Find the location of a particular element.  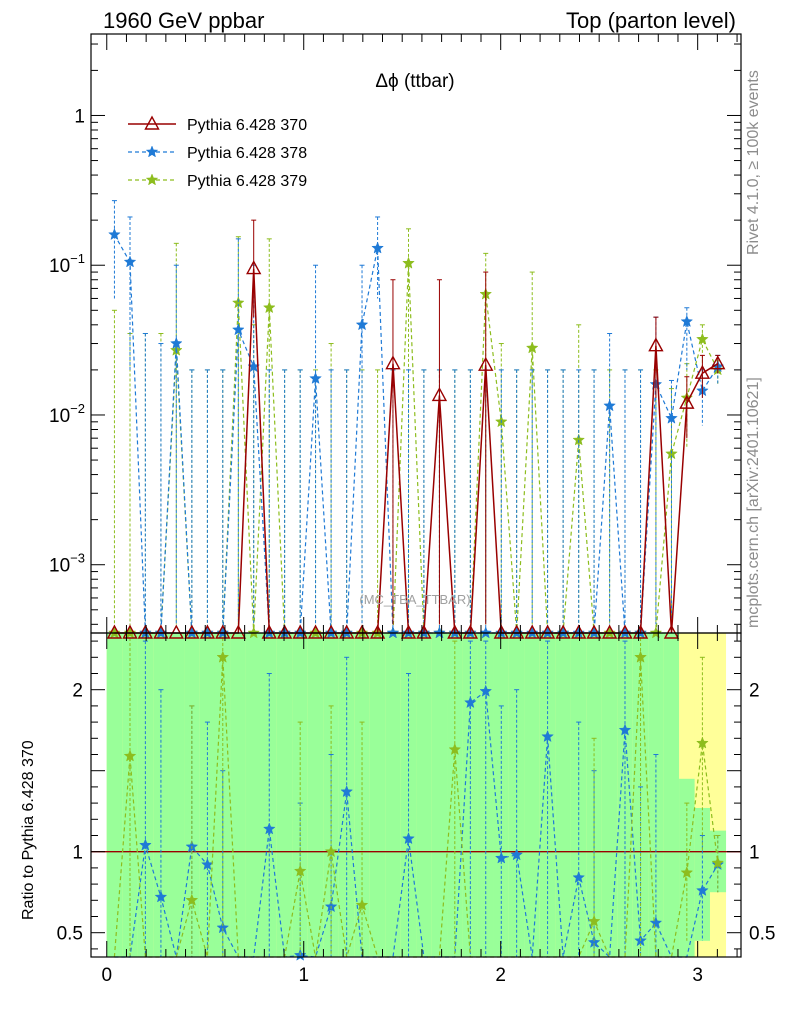

header-left-label: 1960 GeV ppbar is located at coordinates (184, 20).